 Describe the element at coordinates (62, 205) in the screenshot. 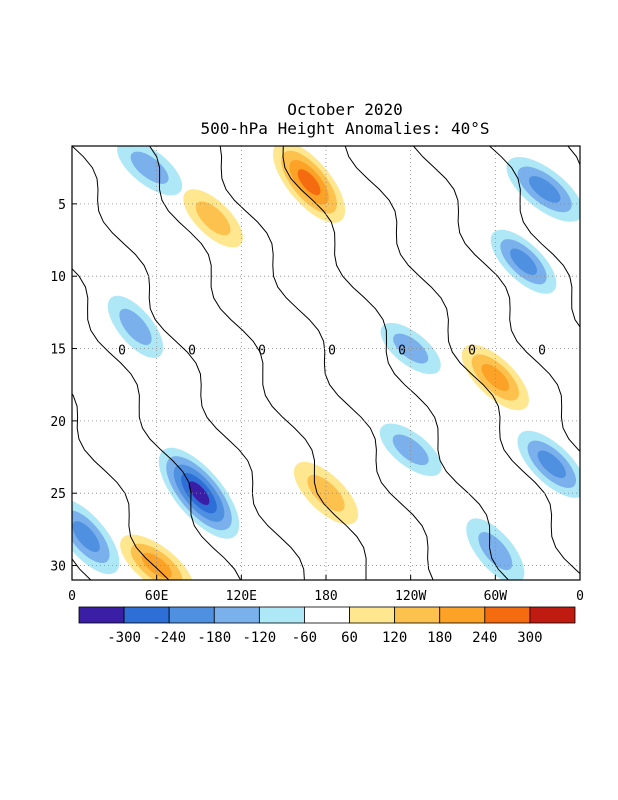

I see `y-tick-label: 5` at that location.